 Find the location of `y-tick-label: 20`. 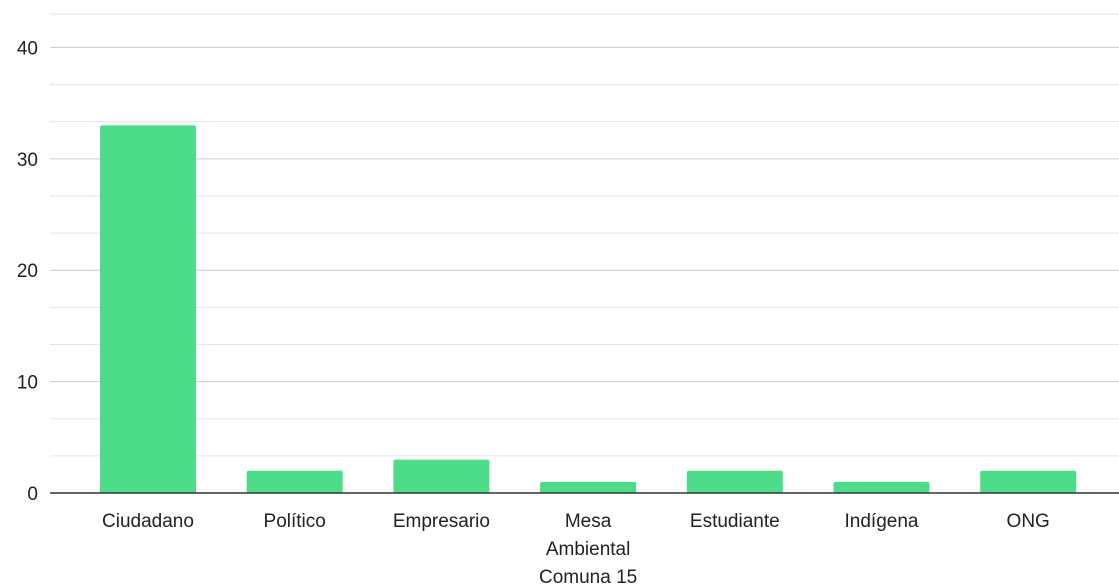

y-tick-label: 20 is located at coordinates (27, 271).